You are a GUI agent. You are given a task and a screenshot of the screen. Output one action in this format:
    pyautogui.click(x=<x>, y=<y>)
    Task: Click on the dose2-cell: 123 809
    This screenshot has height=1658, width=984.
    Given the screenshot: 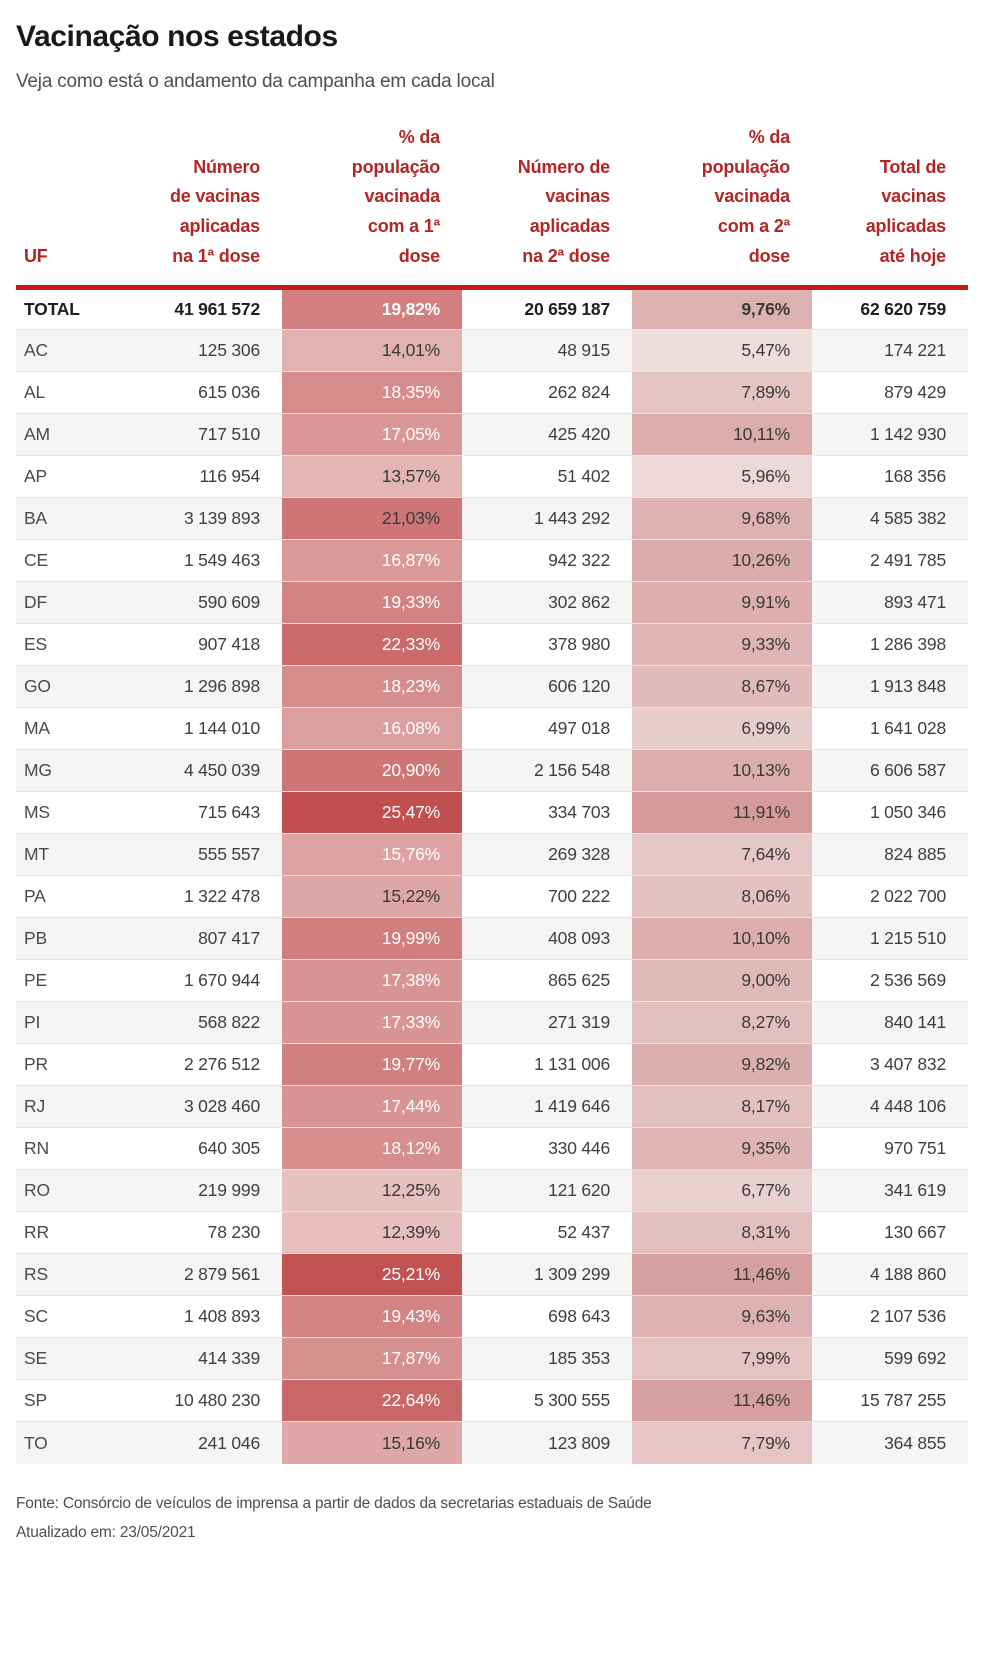 What is the action you would take?
    pyautogui.click(x=547, y=1442)
    